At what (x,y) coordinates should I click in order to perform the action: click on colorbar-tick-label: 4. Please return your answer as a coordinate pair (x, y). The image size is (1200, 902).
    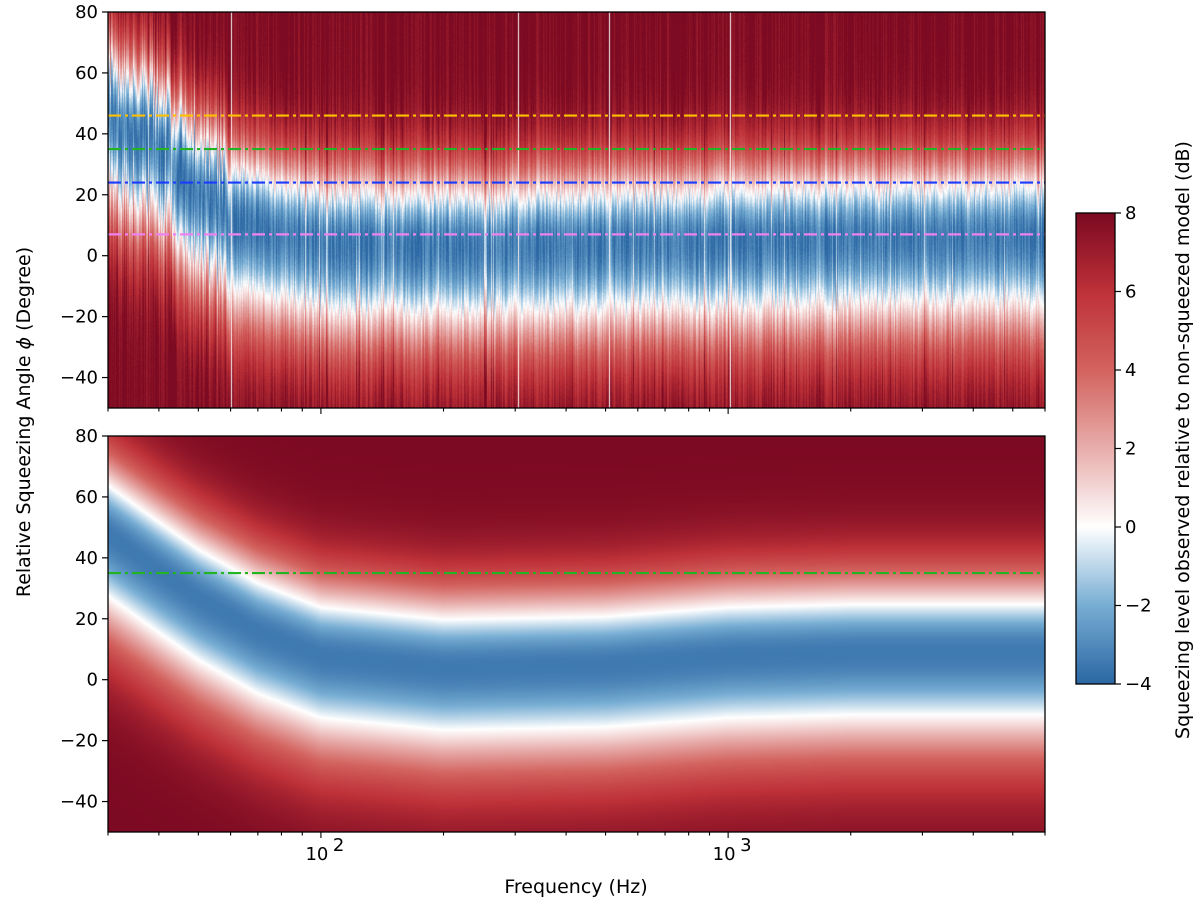
    Looking at the image, I should click on (1130, 370).